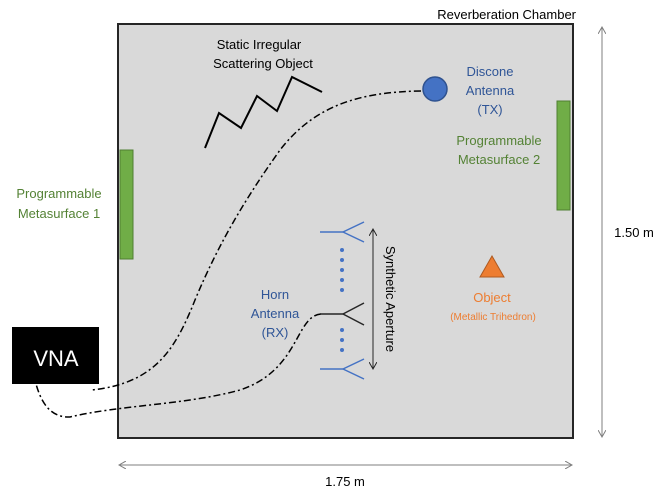 The image size is (658, 493). What do you see at coordinates (275, 294) in the screenshot?
I see `horn-label-line1: Horn` at bounding box center [275, 294].